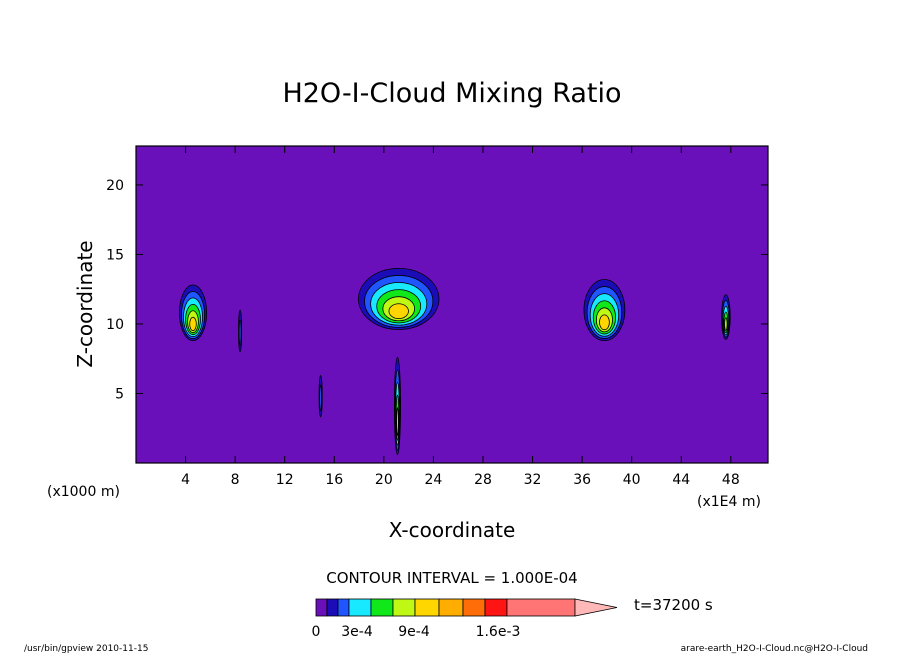 This screenshot has height=654, width=904. What do you see at coordinates (452, 530) in the screenshot?
I see `x-axis-label: X-coordinate` at bounding box center [452, 530].